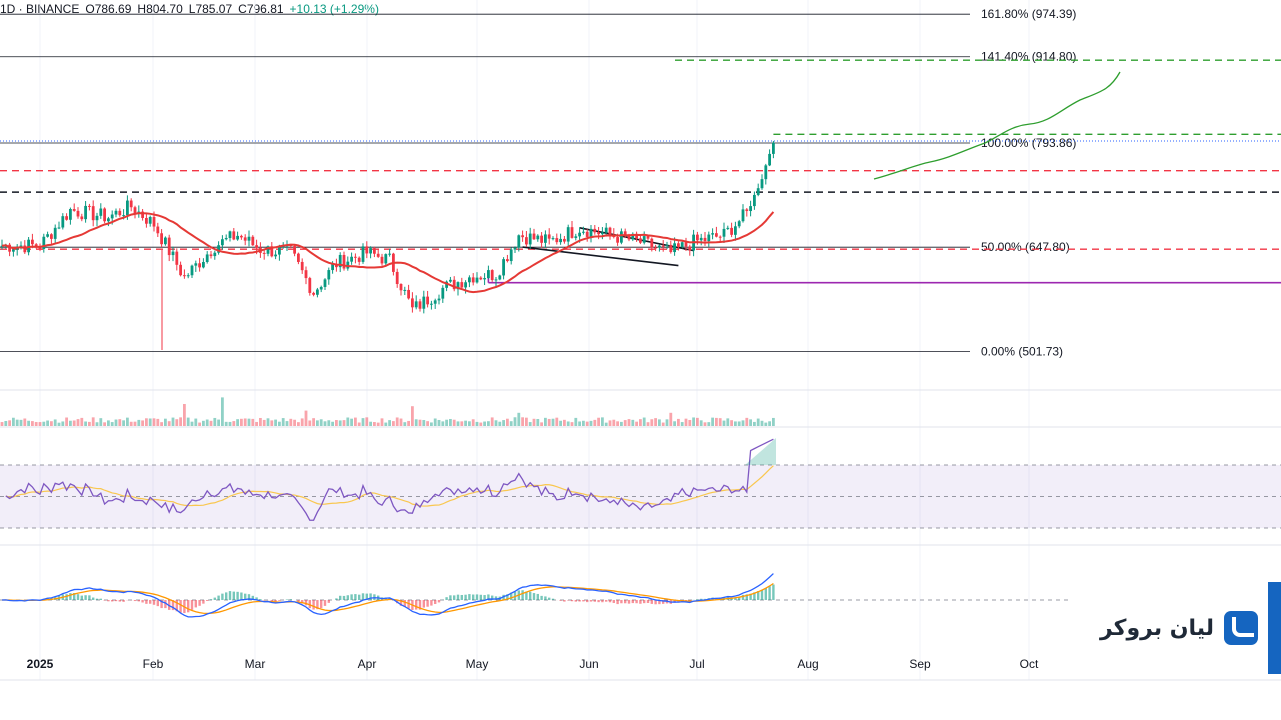  I want to click on close-value: C796.81, so click(261, 9).